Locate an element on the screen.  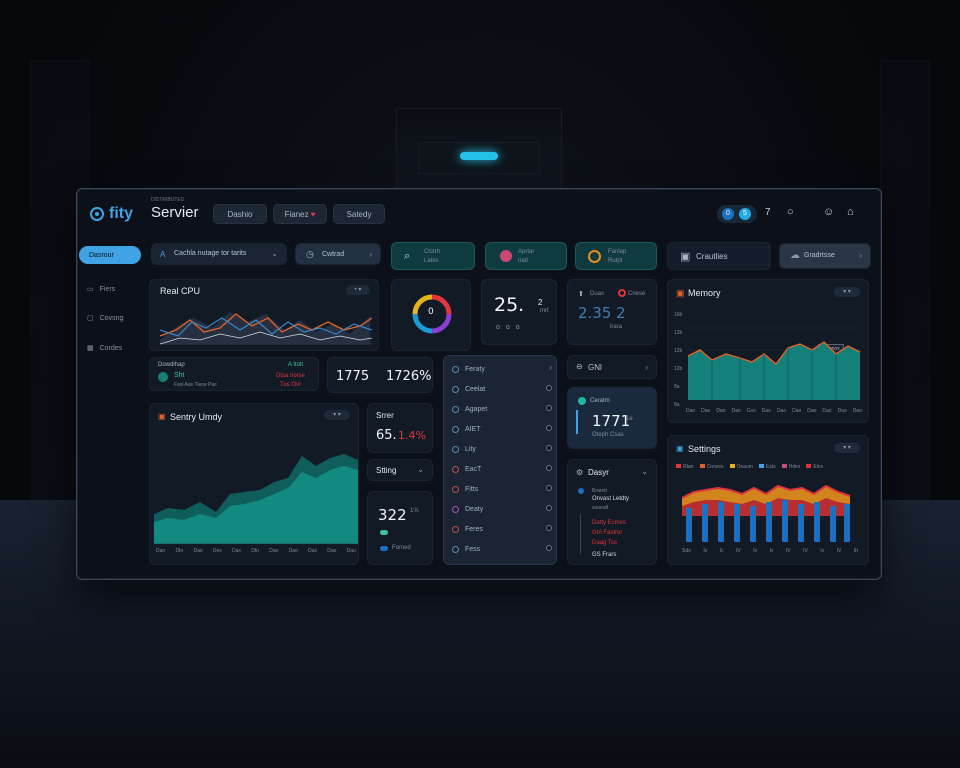
list-item: EacT is located at coordinates (502, 469).